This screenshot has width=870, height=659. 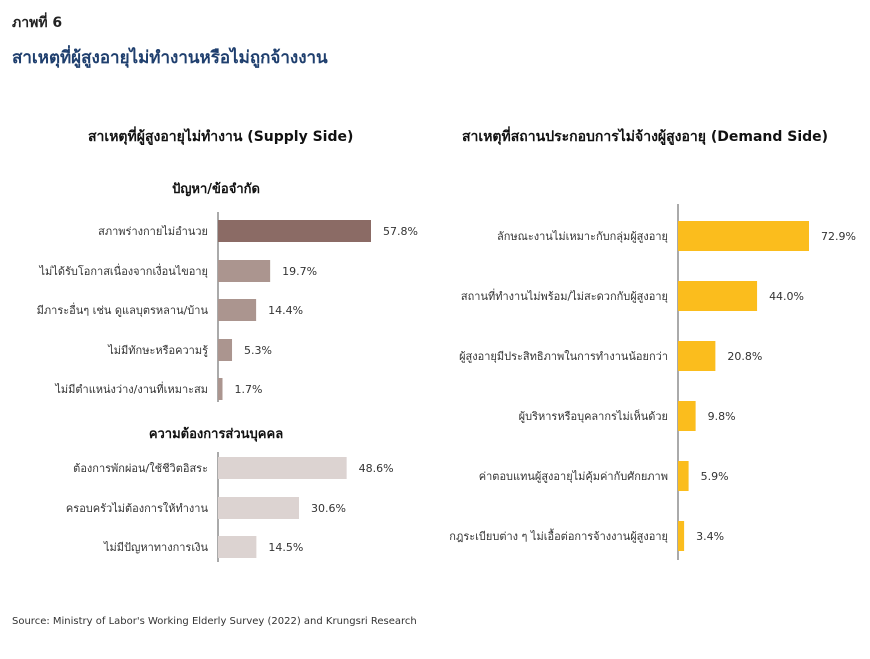 What do you see at coordinates (593, 416) in the screenshot?
I see `demand-category-label: ผู้บริหารหรือบุคลากรไม่เห็นด้วย` at bounding box center [593, 416].